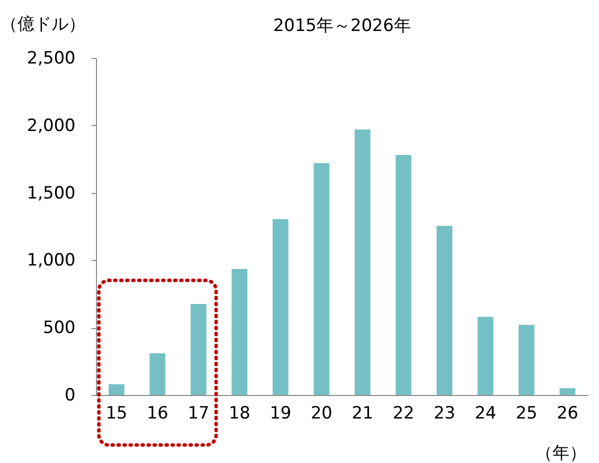 The height and width of the screenshot is (463, 599). What do you see at coordinates (70, 396) in the screenshot?
I see `y-tick-label: 0` at bounding box center [70, 396].